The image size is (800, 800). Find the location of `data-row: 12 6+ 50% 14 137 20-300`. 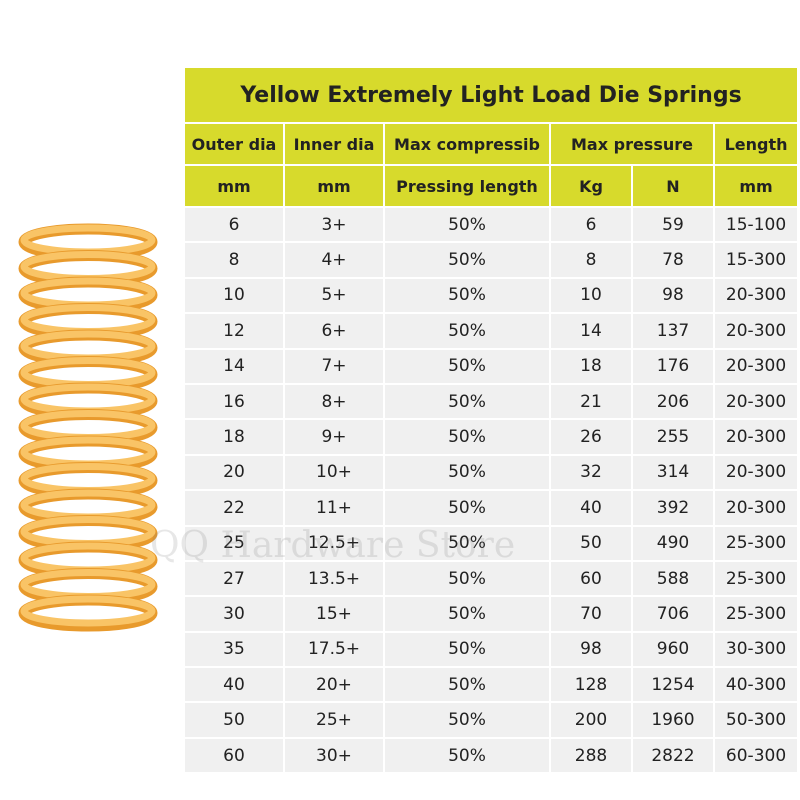

data-row: 12 6+ 50% 14 137 20-300 is located at coordinates (491, 331).